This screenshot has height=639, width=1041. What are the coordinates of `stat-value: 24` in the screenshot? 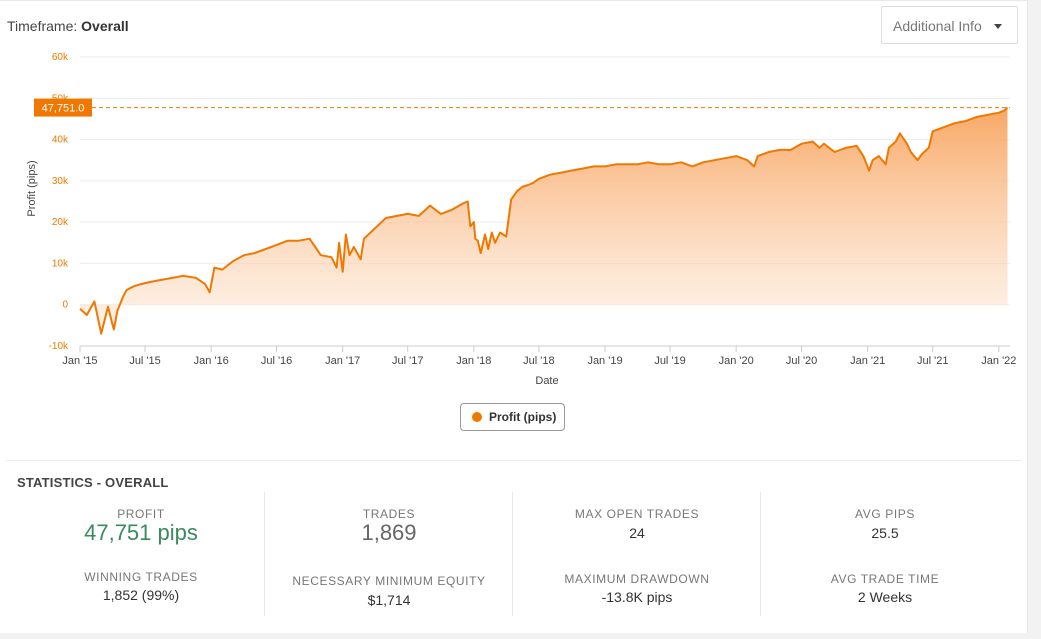 It's located at (637, 533).